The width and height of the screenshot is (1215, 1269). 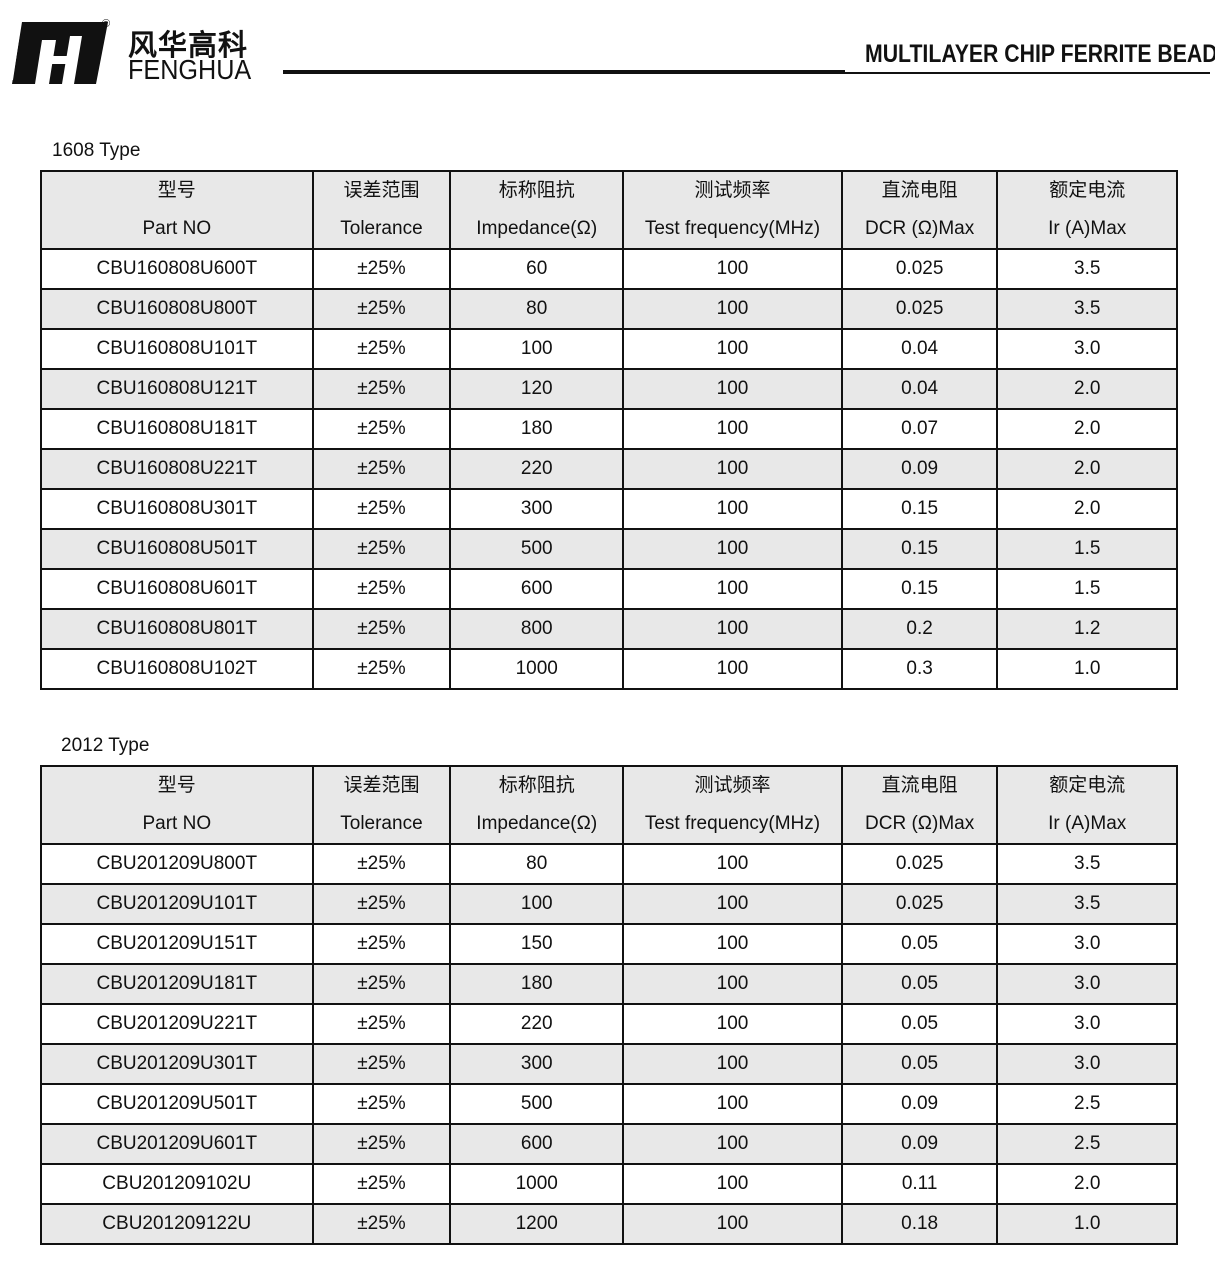 I want to click on column-header-cn: 直流电阻, so click(x=919, y=785).